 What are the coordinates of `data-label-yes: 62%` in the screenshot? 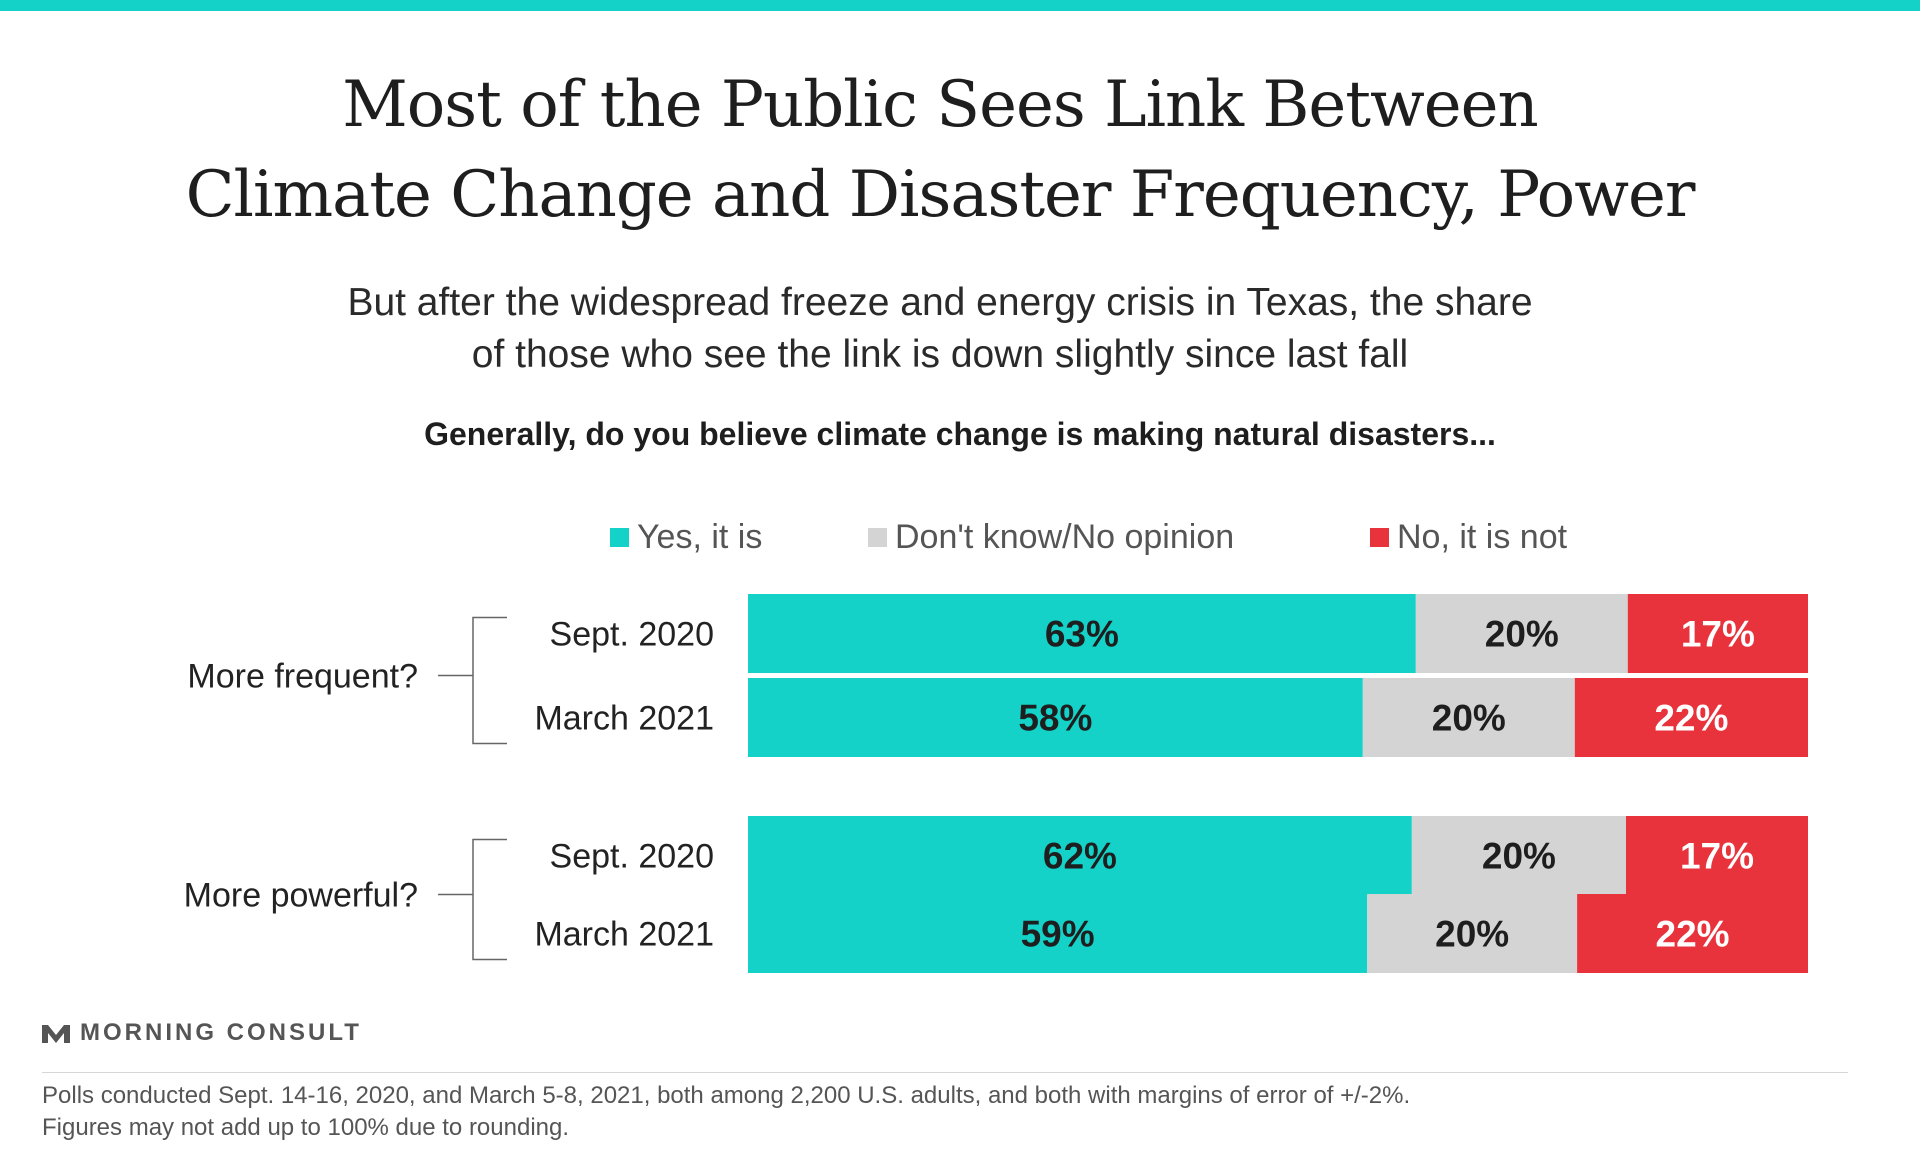 It's located at (1080, 856).